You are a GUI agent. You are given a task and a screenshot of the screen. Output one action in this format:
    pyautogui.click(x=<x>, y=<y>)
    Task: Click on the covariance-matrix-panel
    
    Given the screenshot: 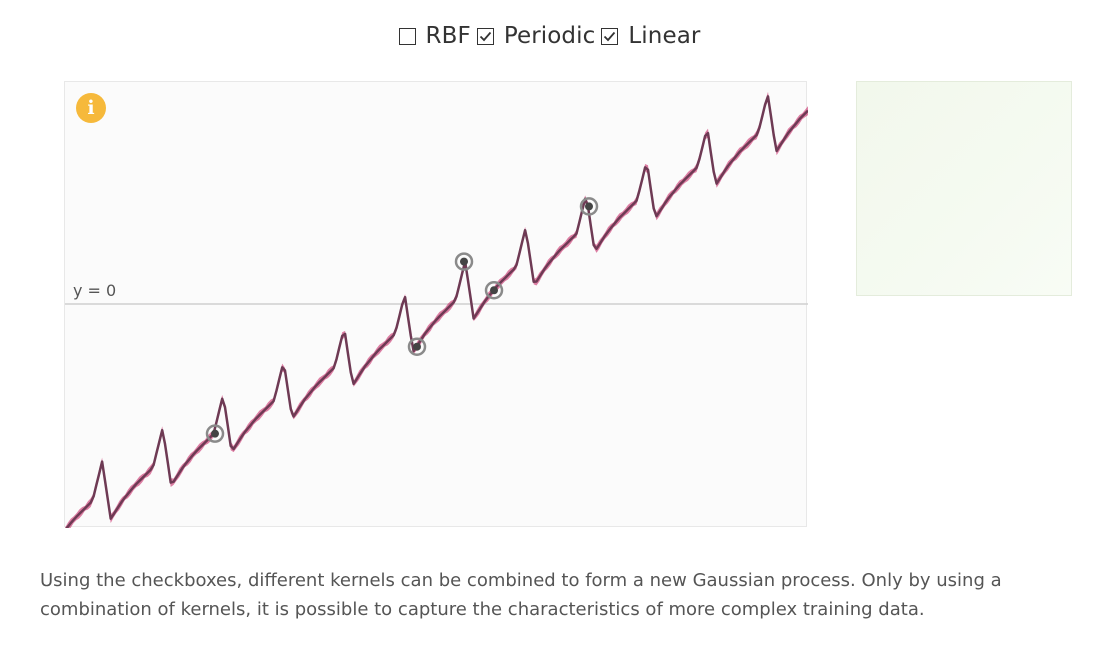 What is the action you would take?
    pyautogui.click(x=964, y=188)
    